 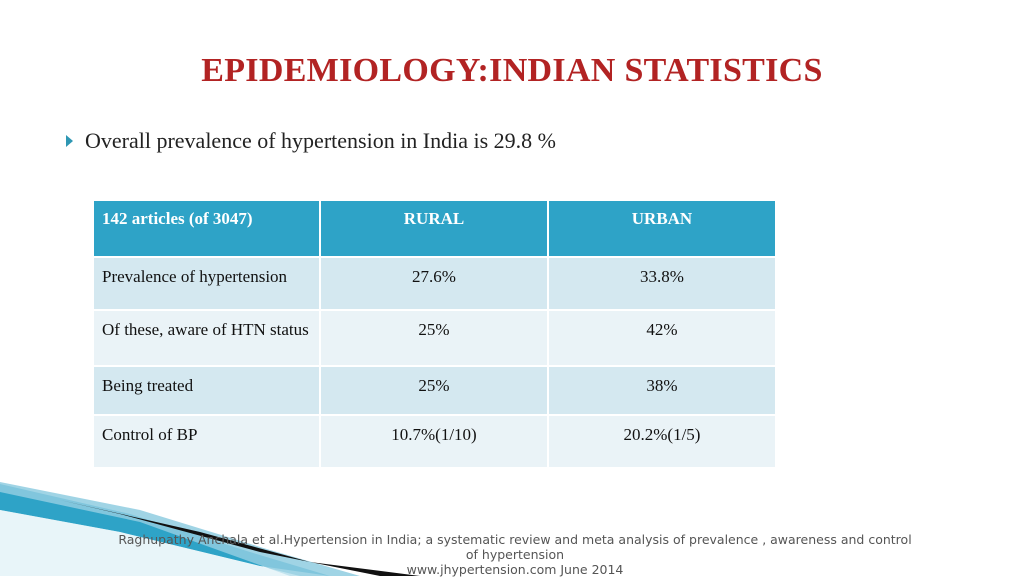 I want to click on table-row: Prevalence of hypertension 27.6% 33.8%, so click(x=435, y=284).